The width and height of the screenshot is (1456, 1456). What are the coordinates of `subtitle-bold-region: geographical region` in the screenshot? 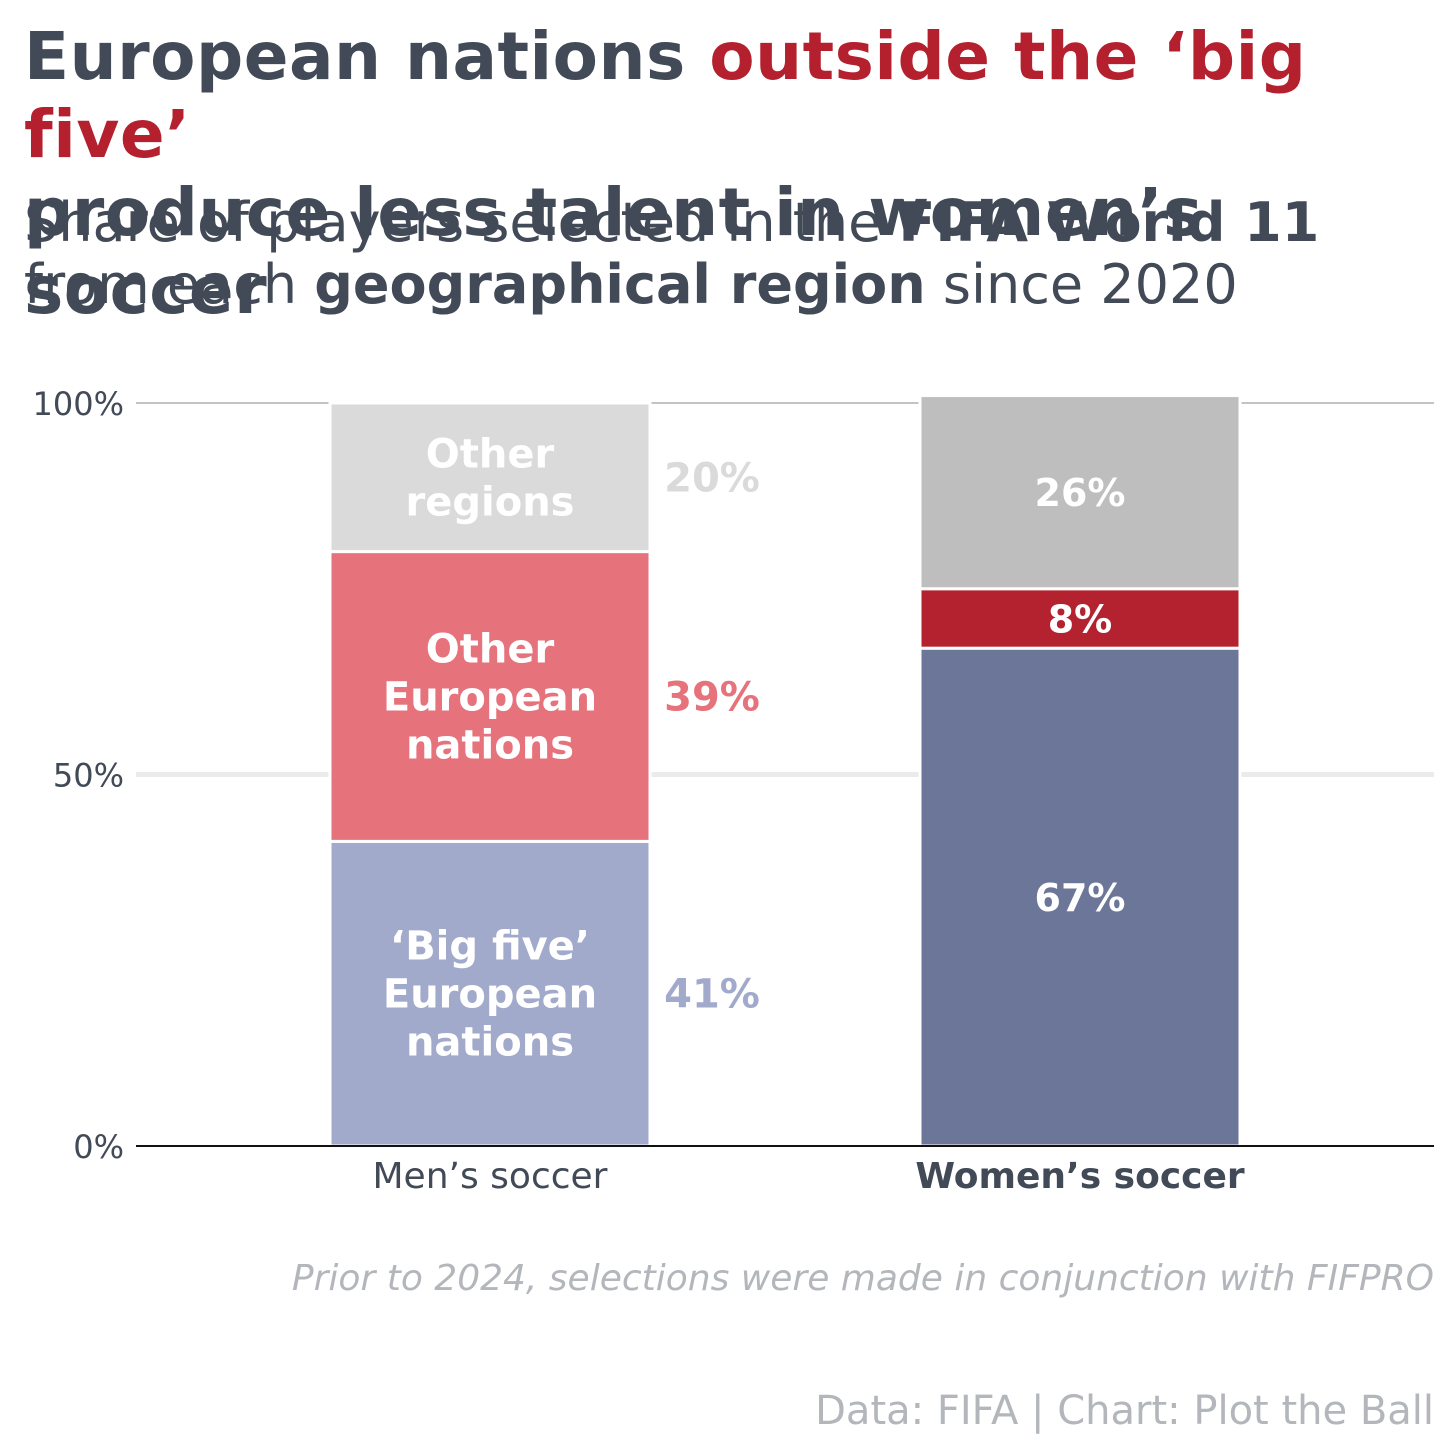 It's located at (620, 284).